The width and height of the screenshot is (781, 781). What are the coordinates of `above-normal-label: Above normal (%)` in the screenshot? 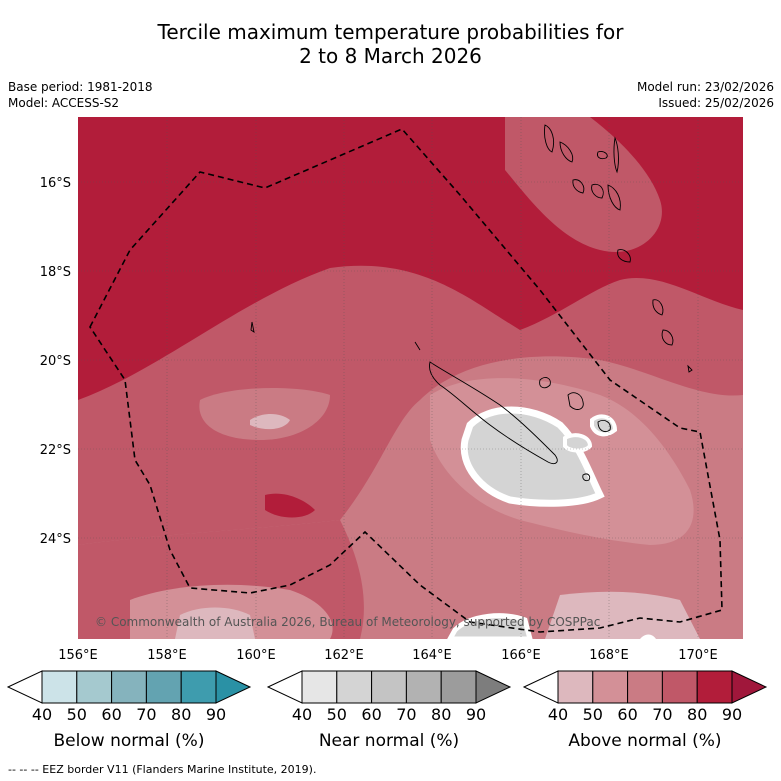 It's located at (645, 741).